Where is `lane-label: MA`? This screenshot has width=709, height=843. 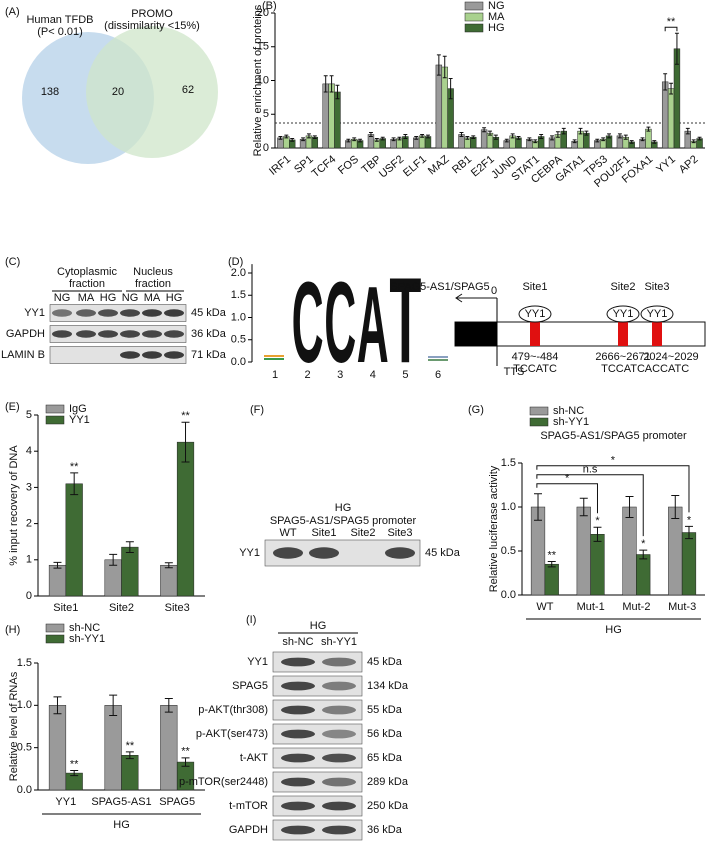 lane-label: MA is located at coordinates (152, 298).